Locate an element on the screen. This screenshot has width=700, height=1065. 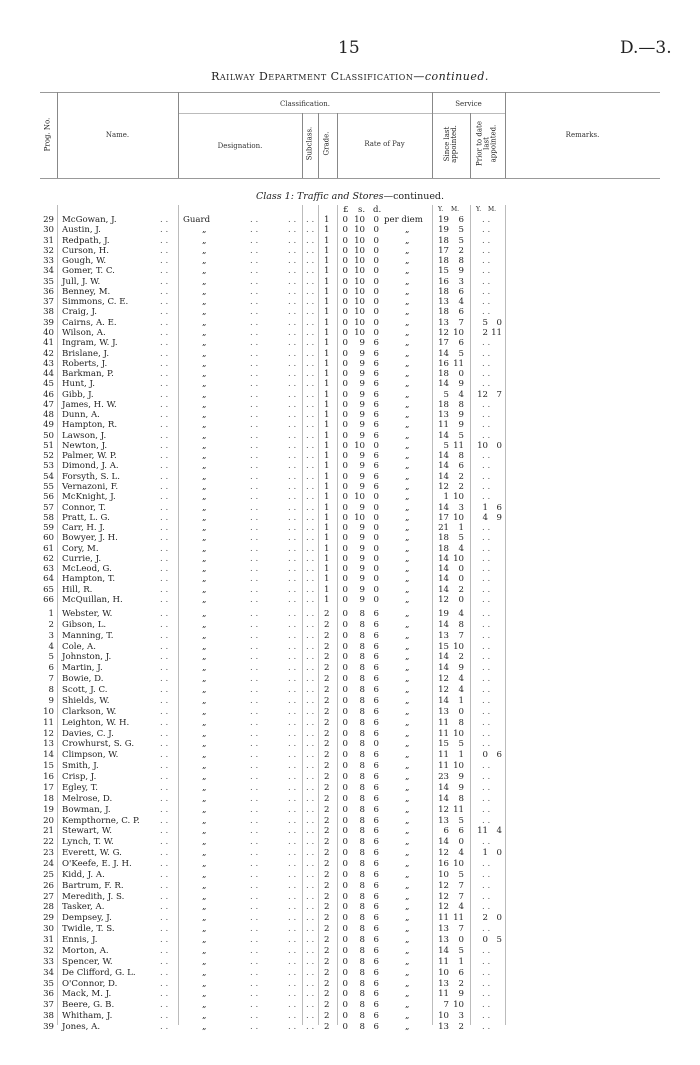
document-reference: D.—3. is located at coordinates (646, 48).